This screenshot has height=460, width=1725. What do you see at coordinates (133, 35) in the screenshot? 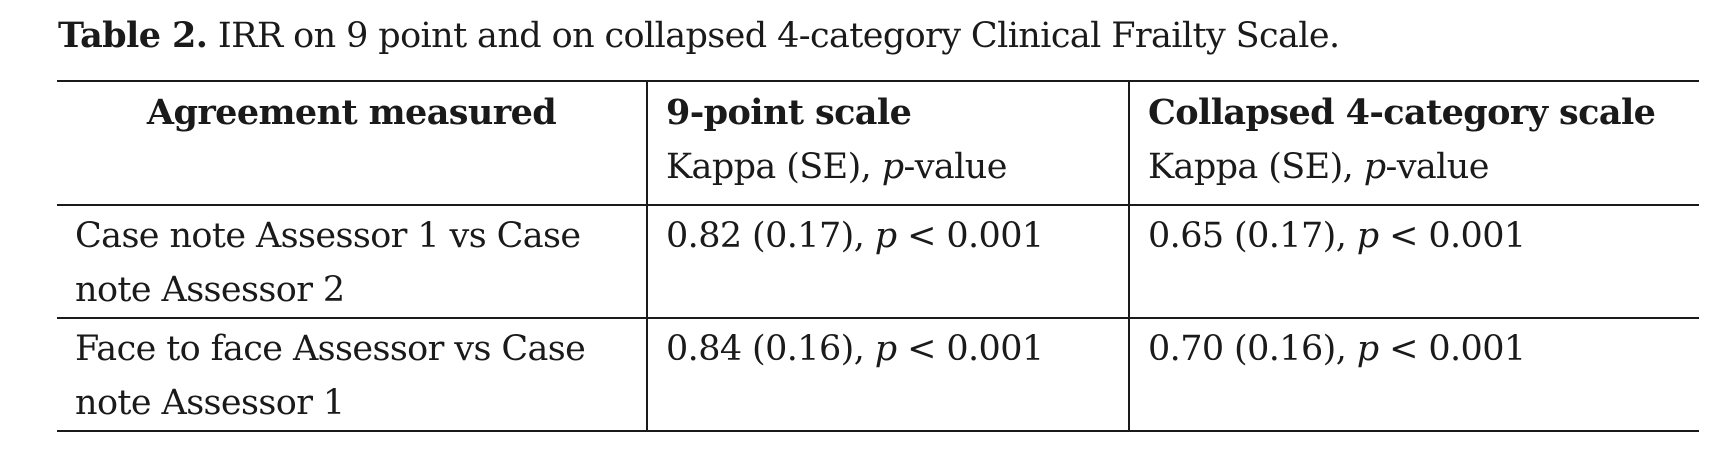
I see `table-label: Table 2.` at bounding box center [133, 35].